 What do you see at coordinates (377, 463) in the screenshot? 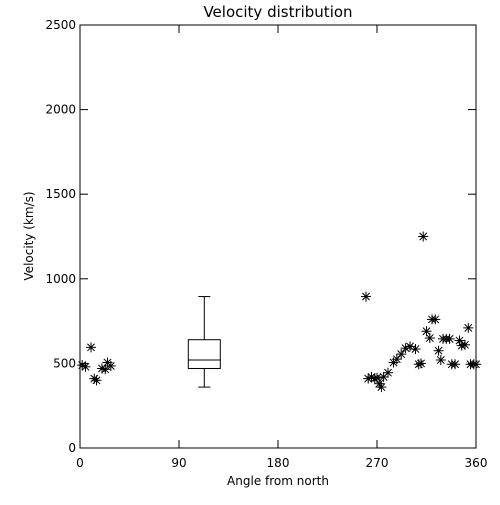
I see `x-tick-label: 270` at bounding box center [377, 463].